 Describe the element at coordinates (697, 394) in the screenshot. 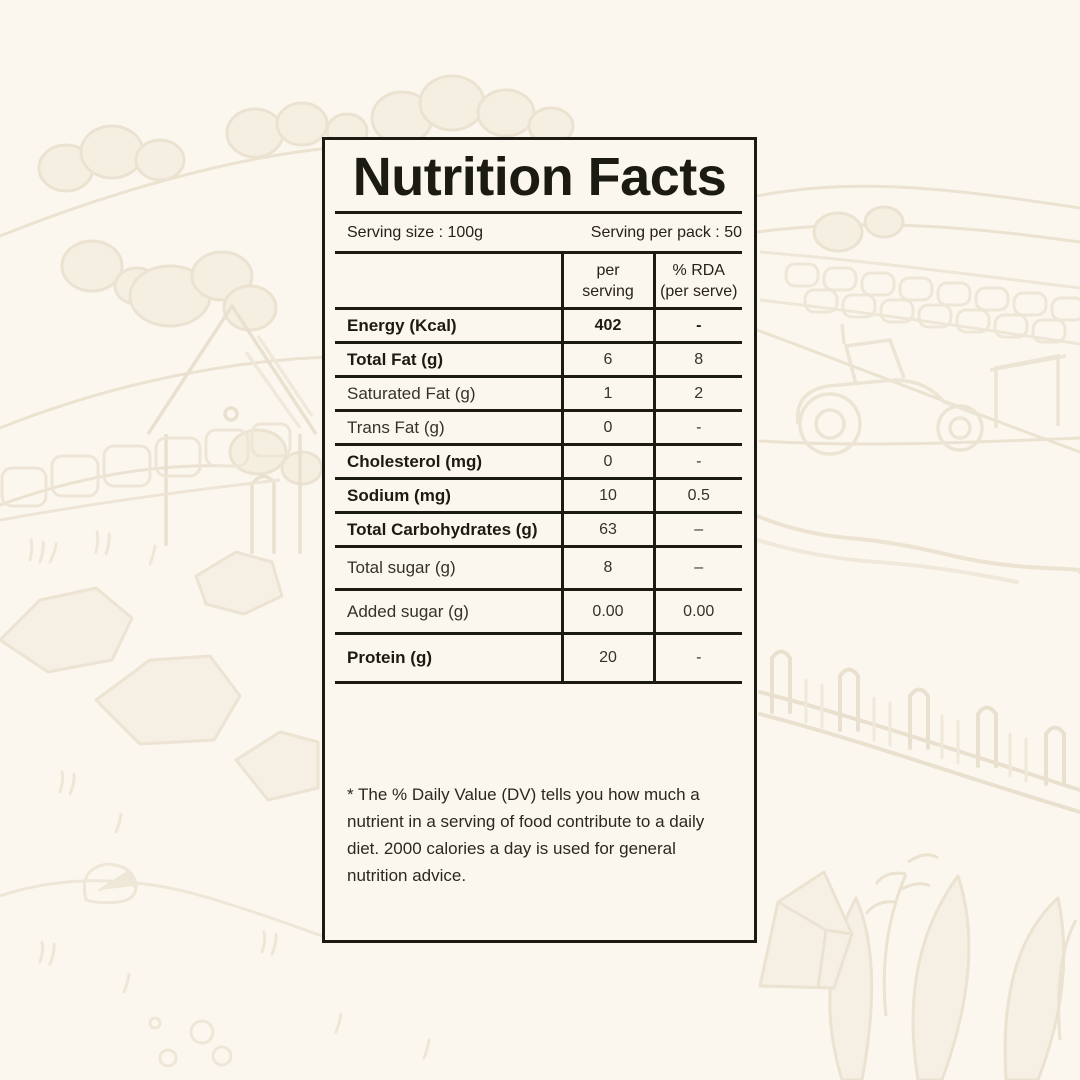

I see `row-rda: 2` at that location.